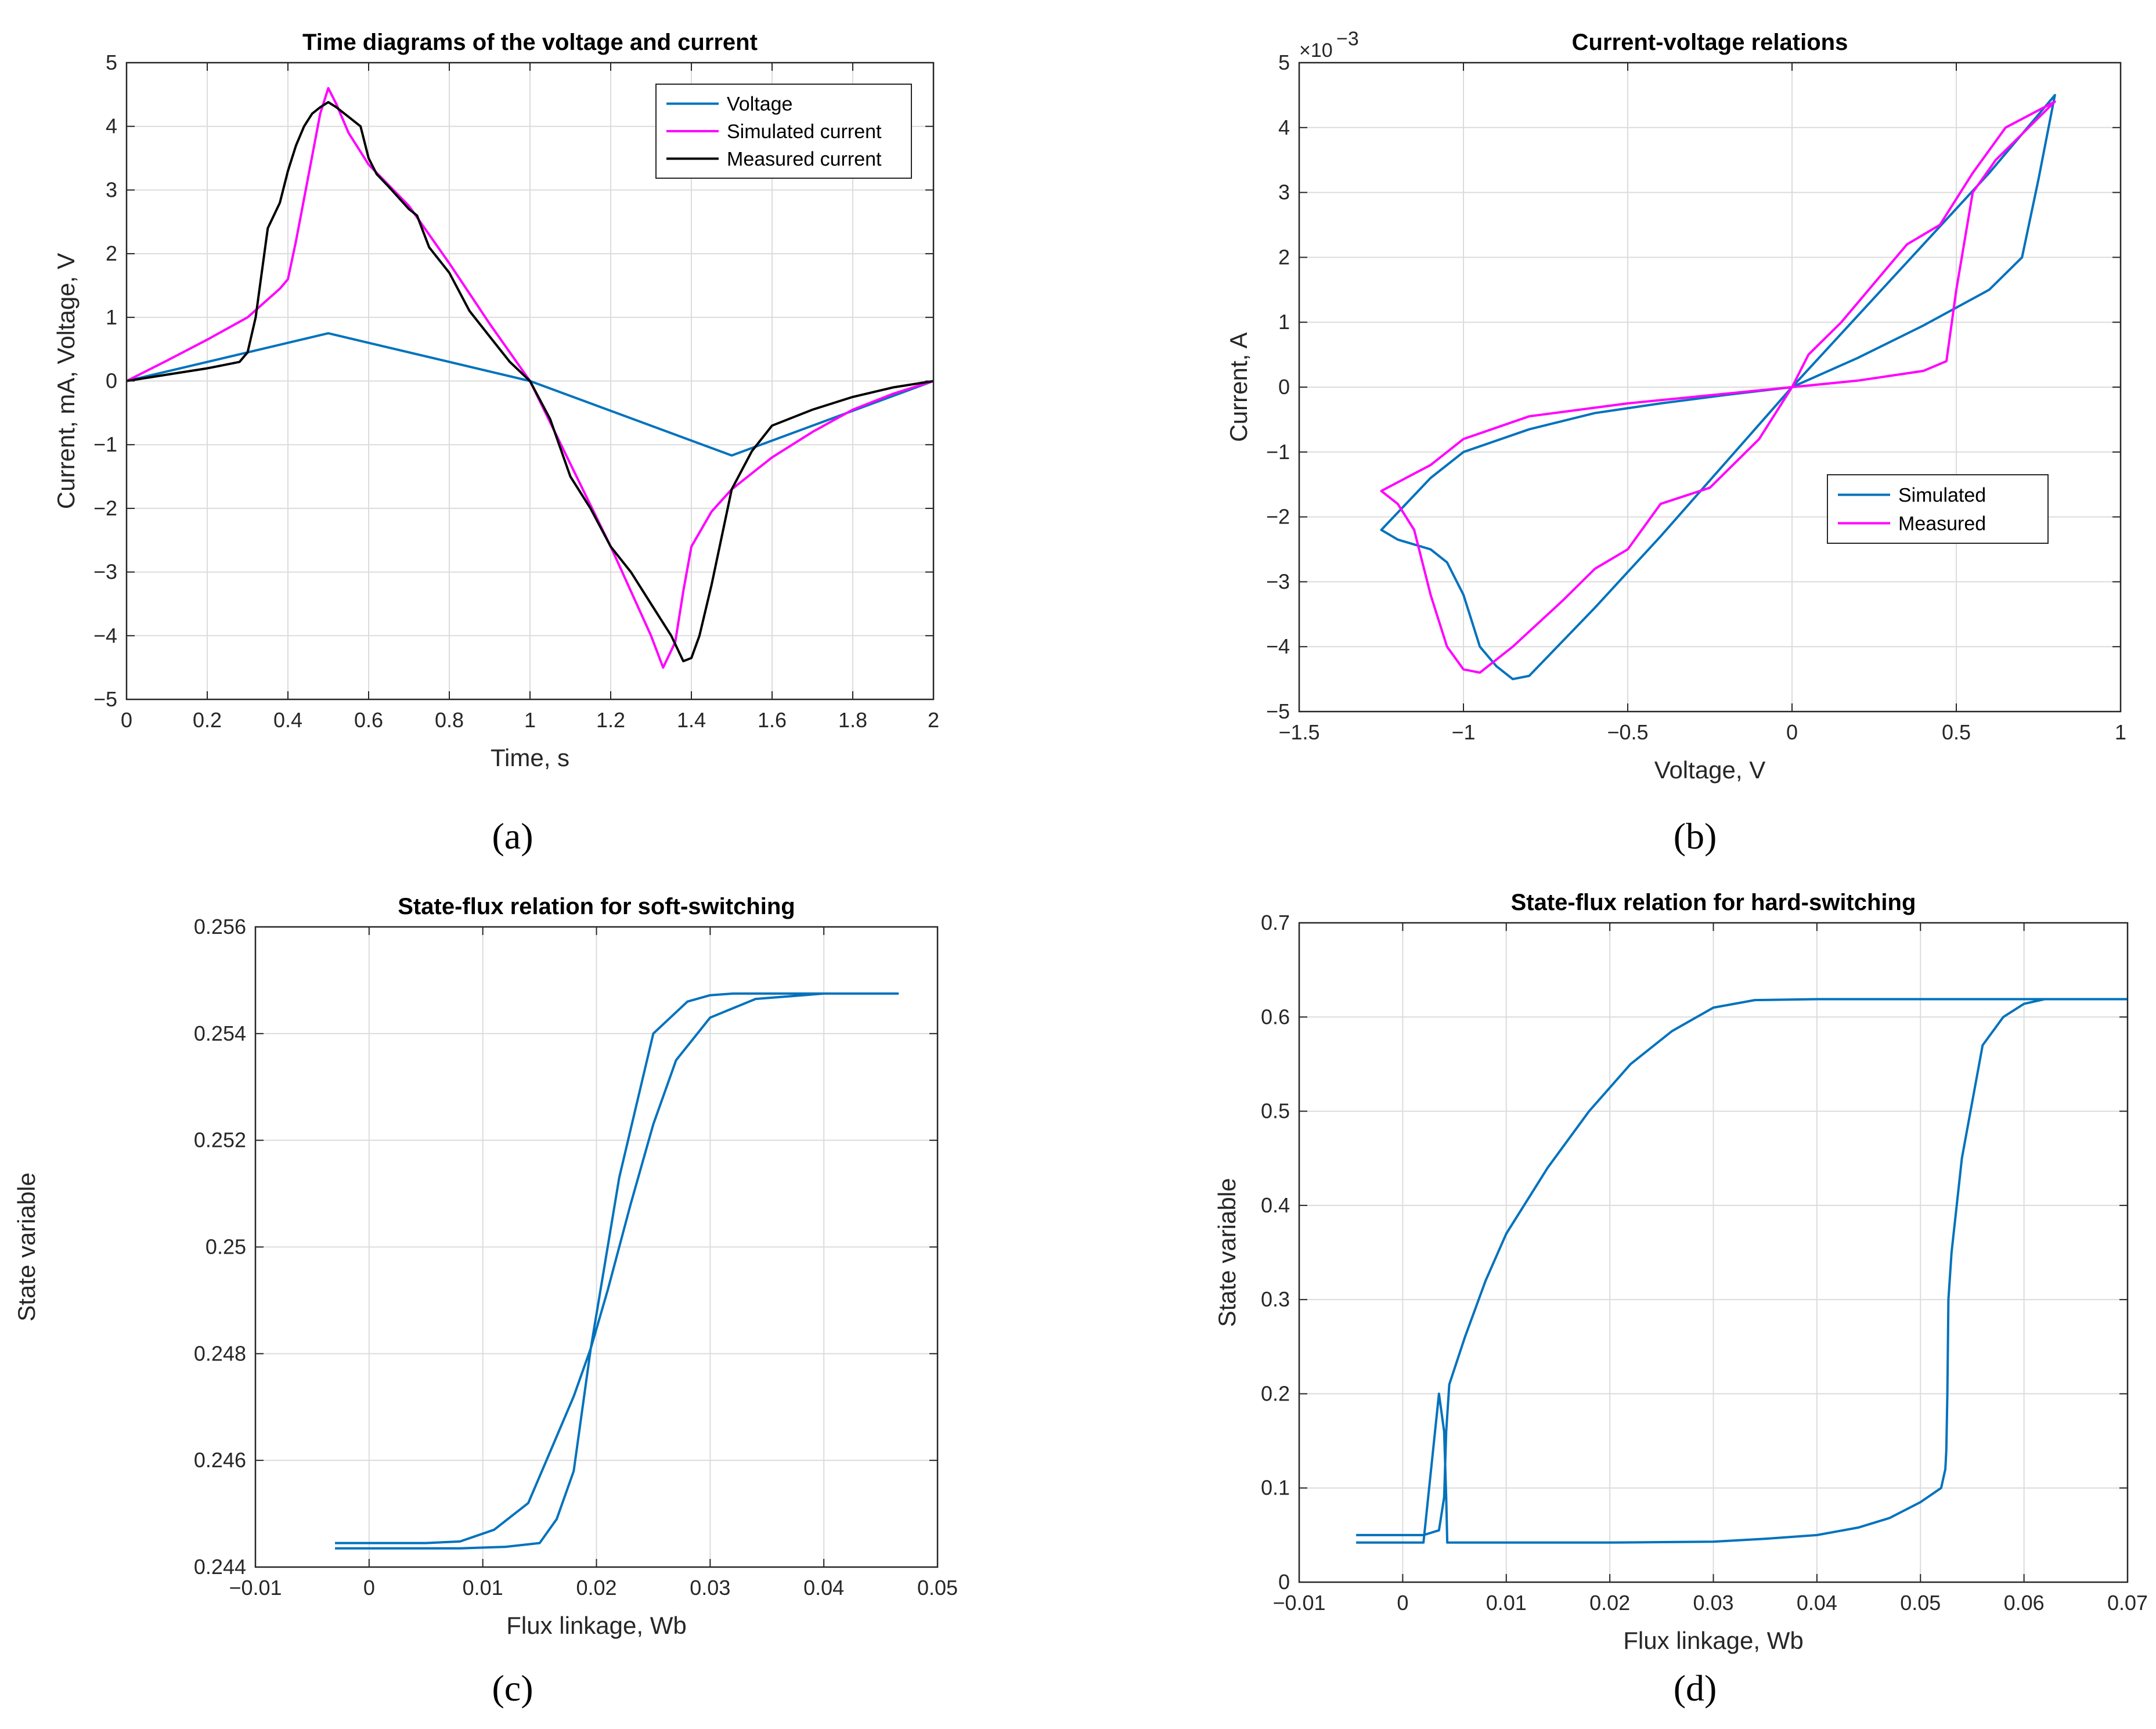  What do you see at coordinates (1276, 1488) in the screenshot?
I see `y-tick-label: 0.1` at bounding box center [1276, 1488].